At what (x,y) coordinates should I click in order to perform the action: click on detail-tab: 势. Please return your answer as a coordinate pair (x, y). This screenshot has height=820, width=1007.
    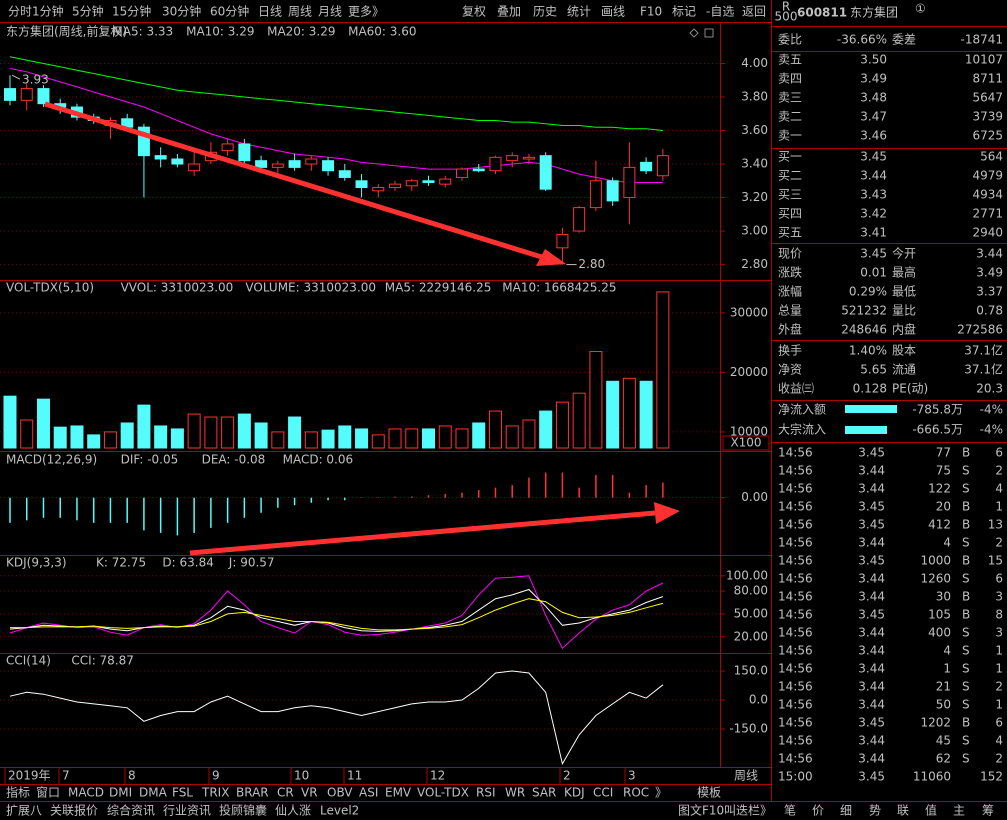
    Looking at the image, I should click on (875, 811).